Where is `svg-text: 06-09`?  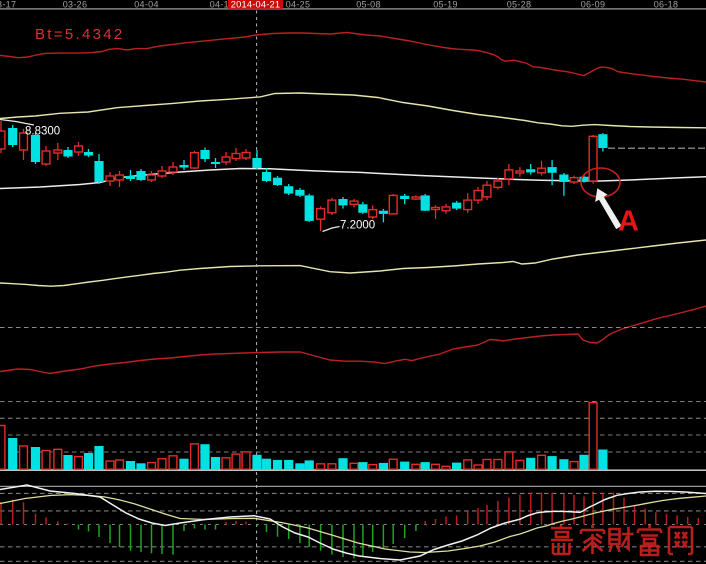
svg-text: 06-09 is located at coordinates (593, 4).